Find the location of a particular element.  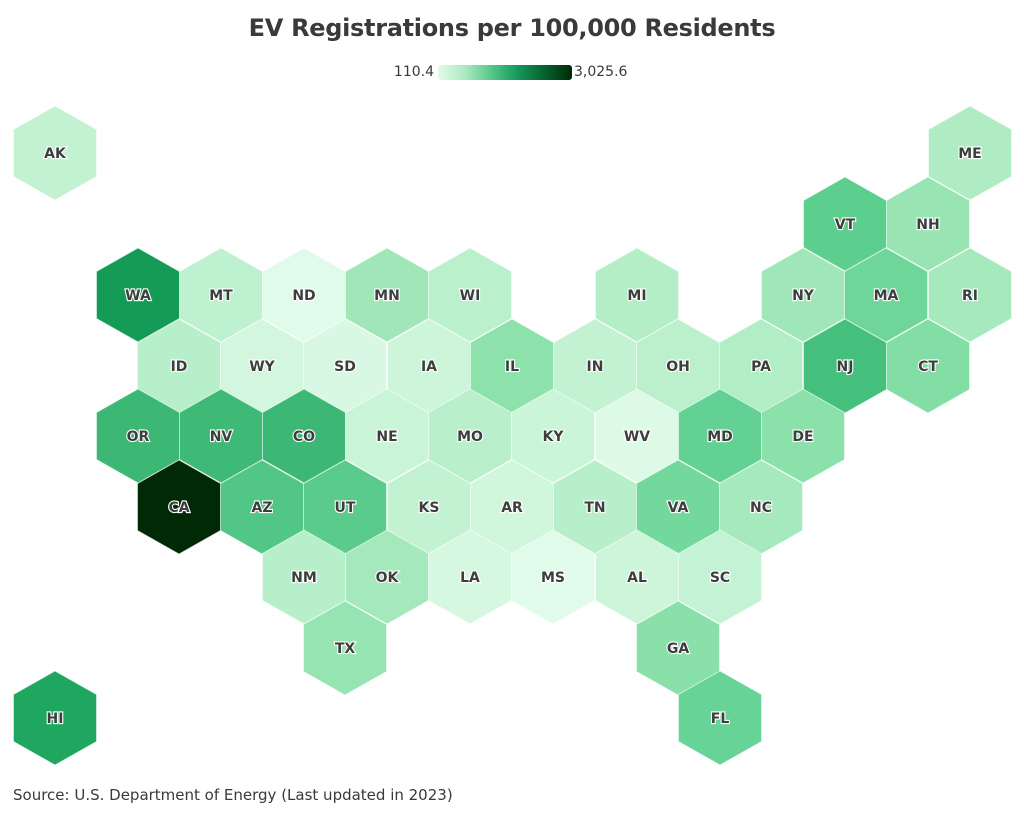

state-hex-ma: MA is located at coordinates (886, 295).